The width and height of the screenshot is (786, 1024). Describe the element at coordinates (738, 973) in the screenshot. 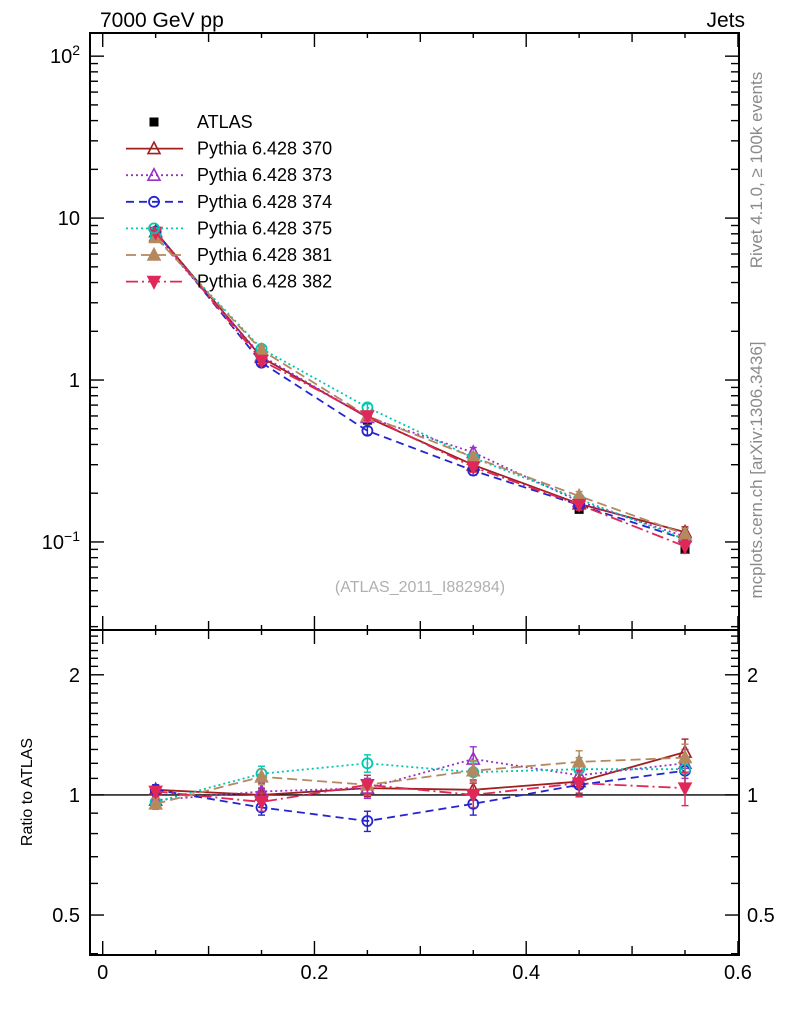

I see `x-tick-label: 0.6` at that location.